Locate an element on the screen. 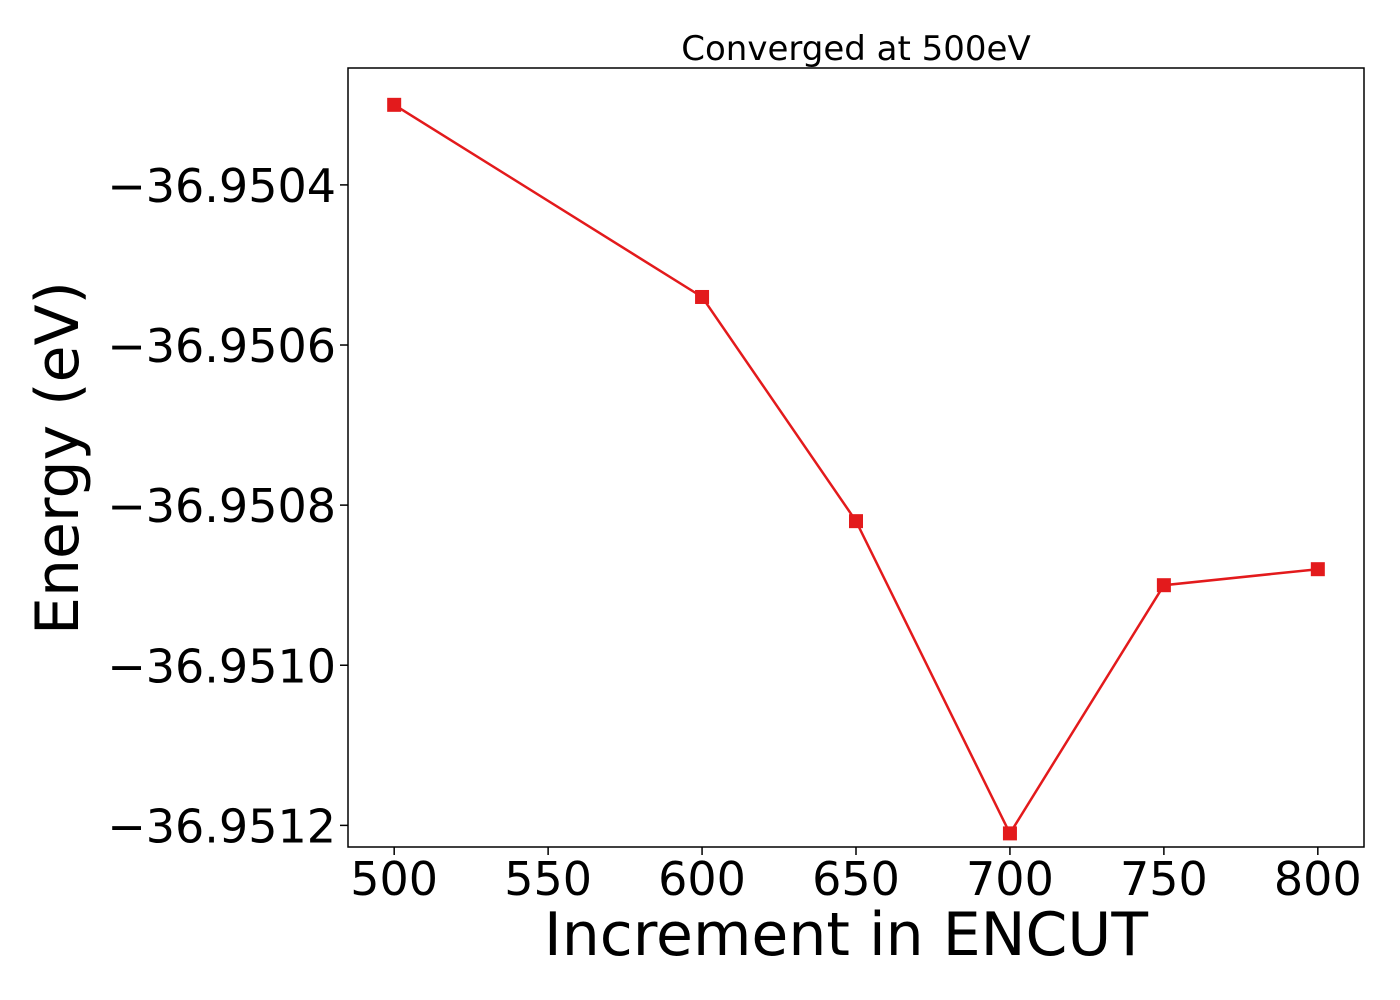 This screenshot has width=1400, height=1000. x-tick-label: 650 is located at coordinates (856, 879).